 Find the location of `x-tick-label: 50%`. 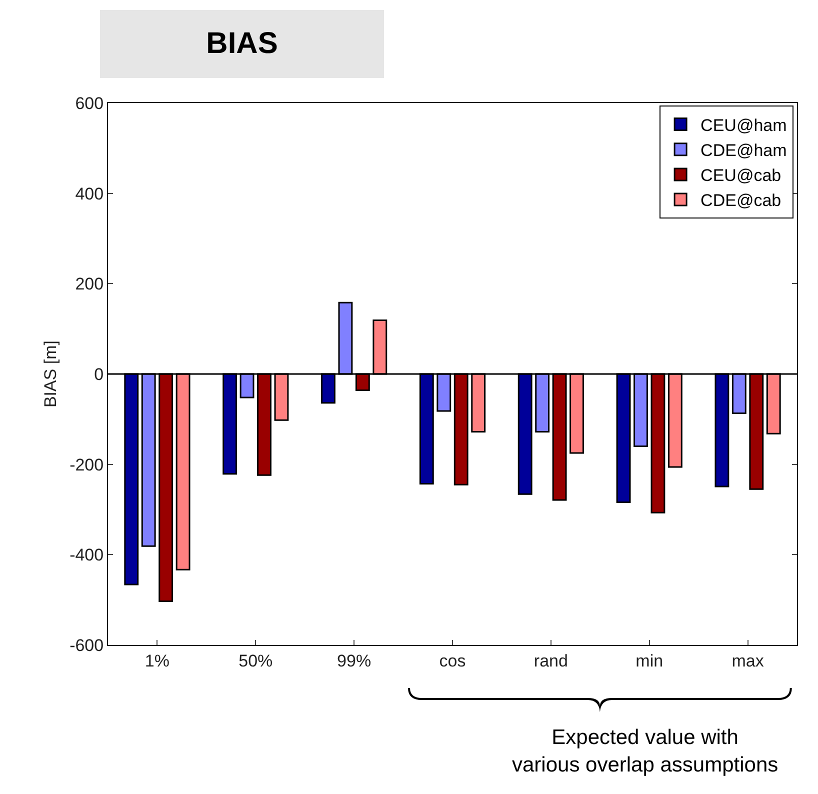

x-tick-label: 50% is located at coordinates (255, 660).